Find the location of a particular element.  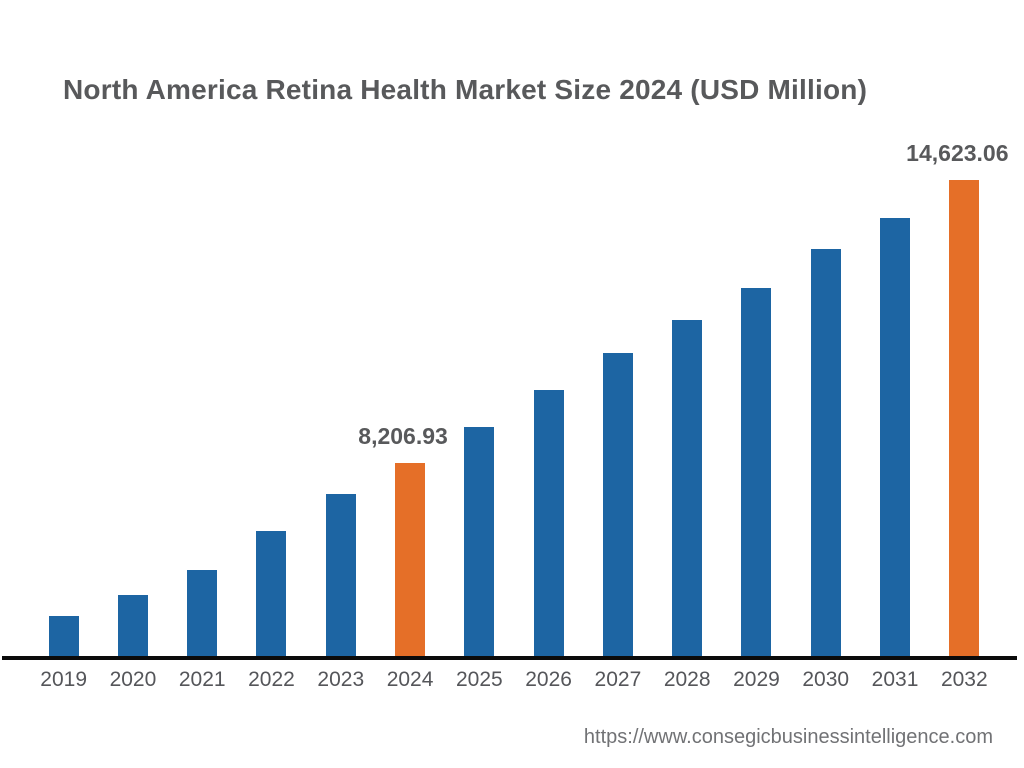

x-axis-label-2023: 2023 is located at coordinates (341, 679).